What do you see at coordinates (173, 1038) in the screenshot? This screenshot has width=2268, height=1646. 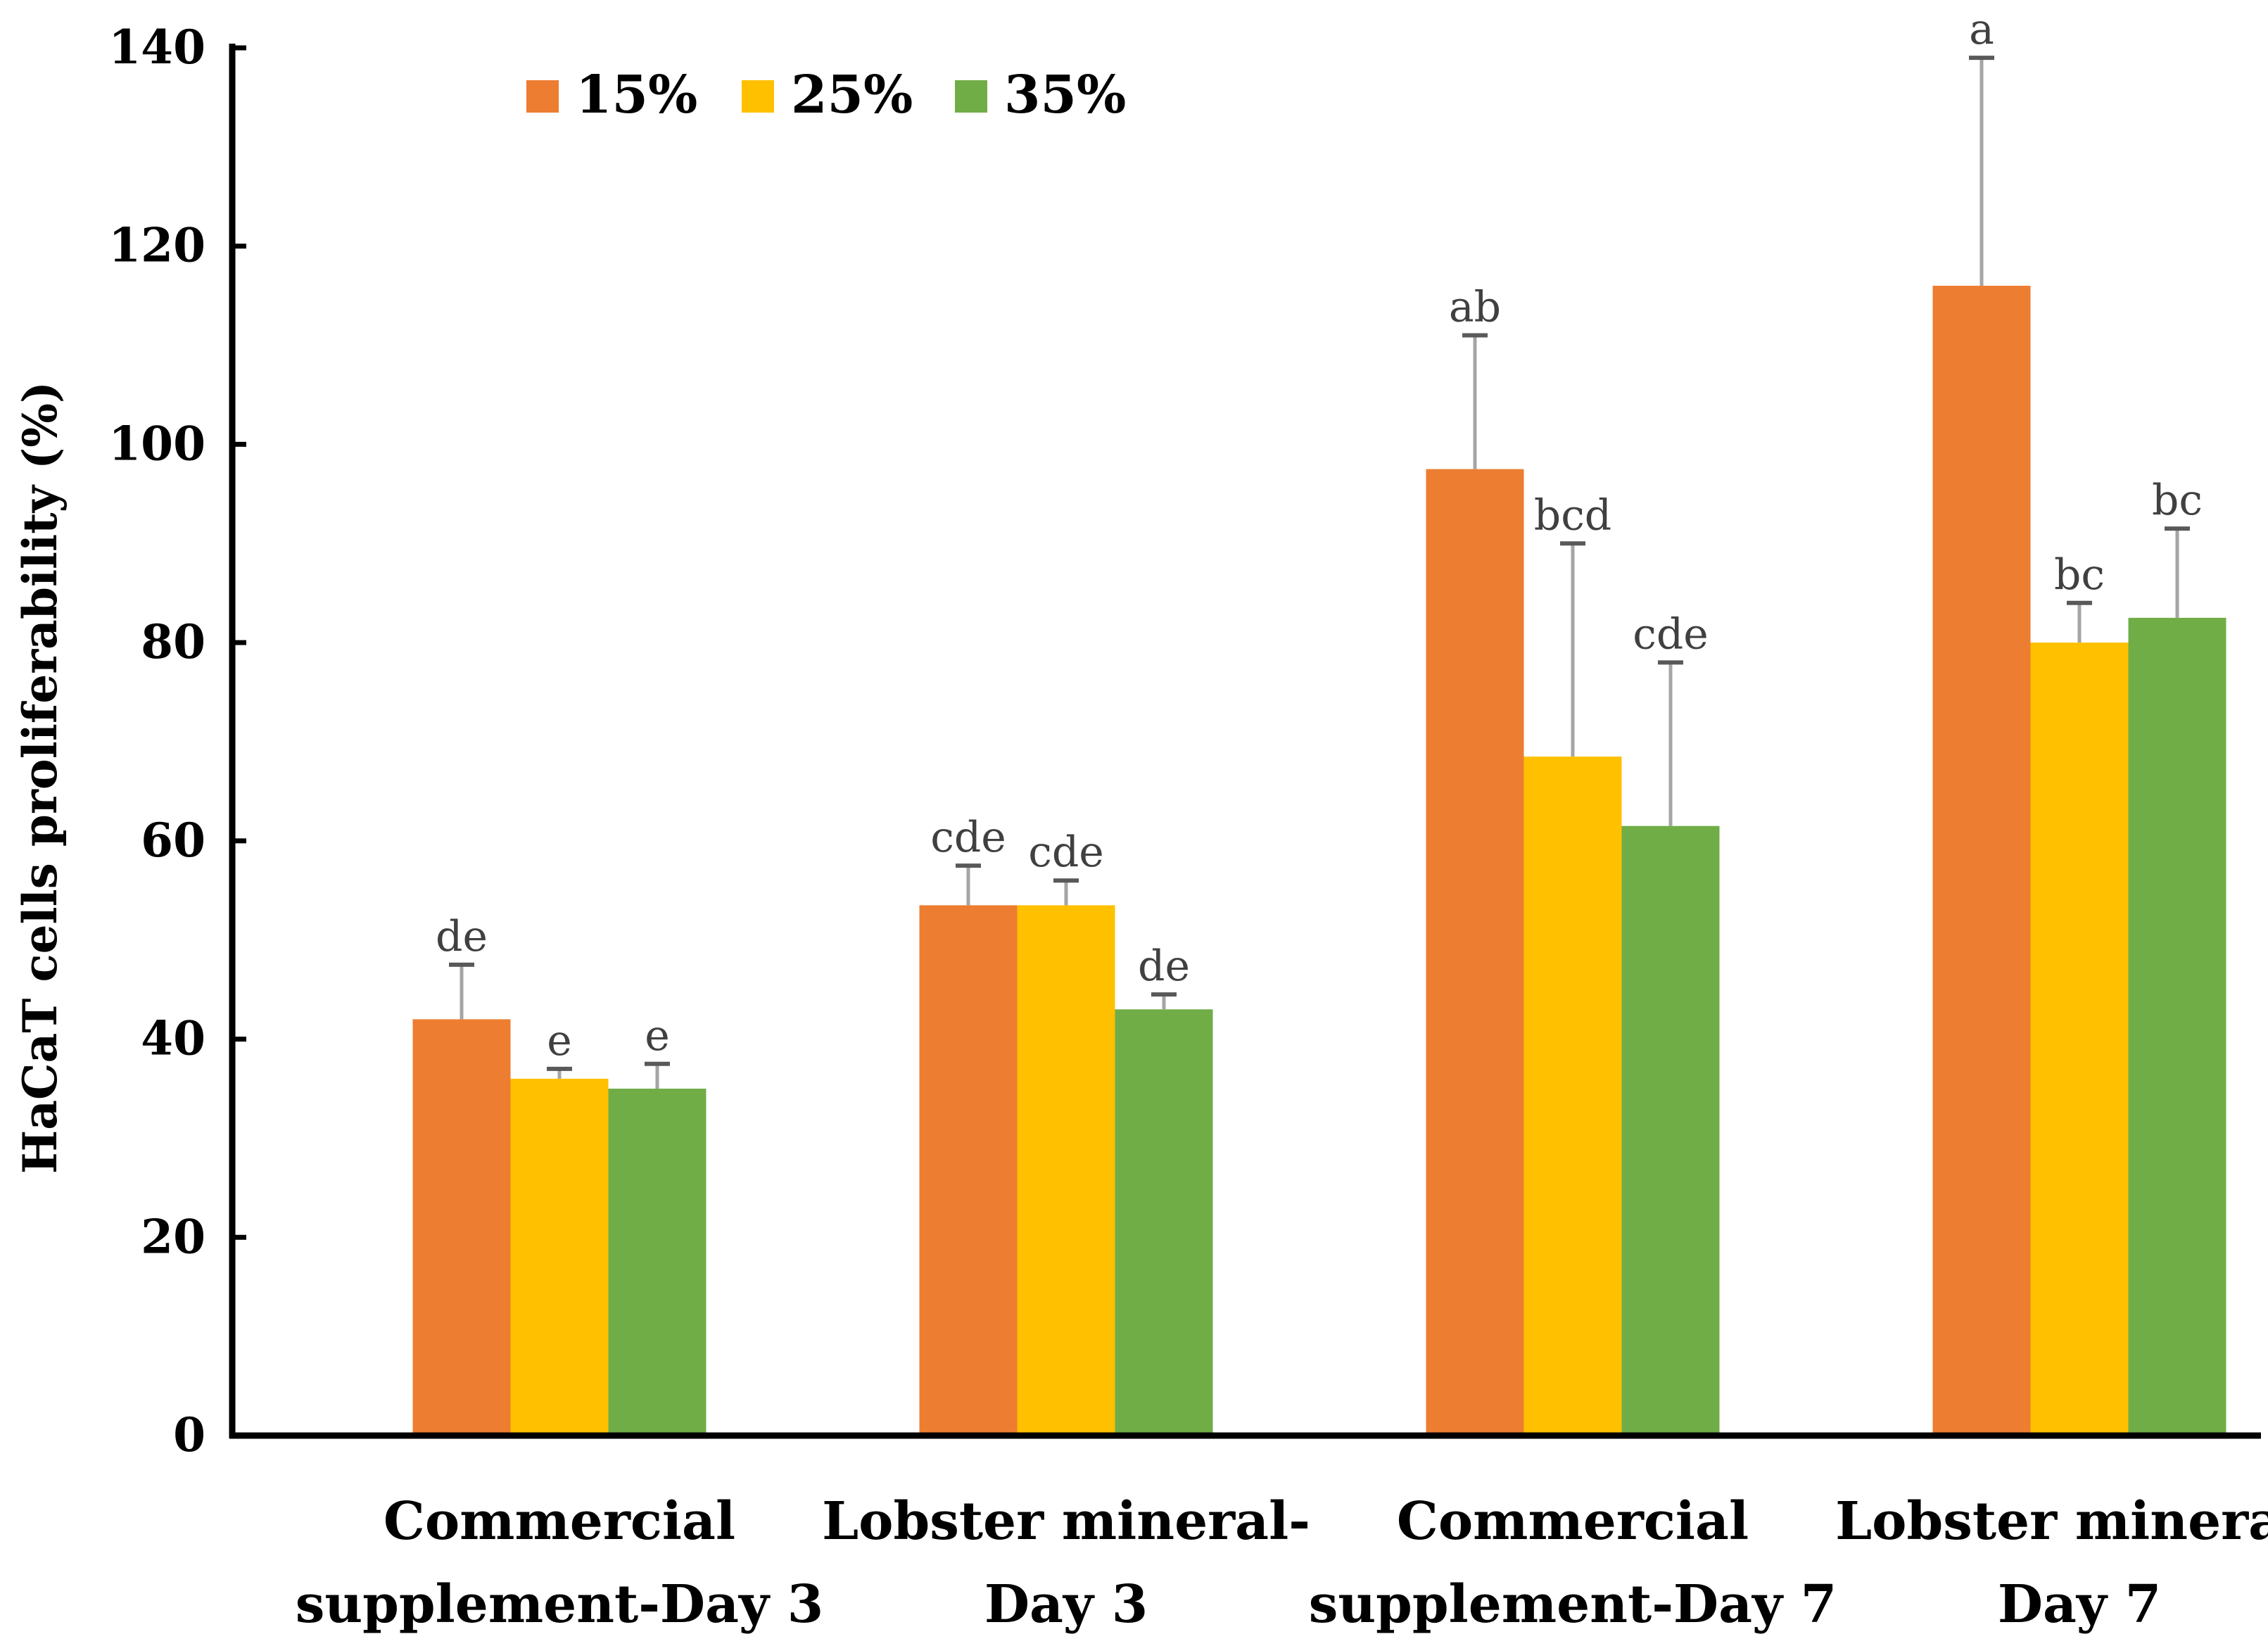 I see `y-tick-label: 40` at bounding box center [173, 1038].